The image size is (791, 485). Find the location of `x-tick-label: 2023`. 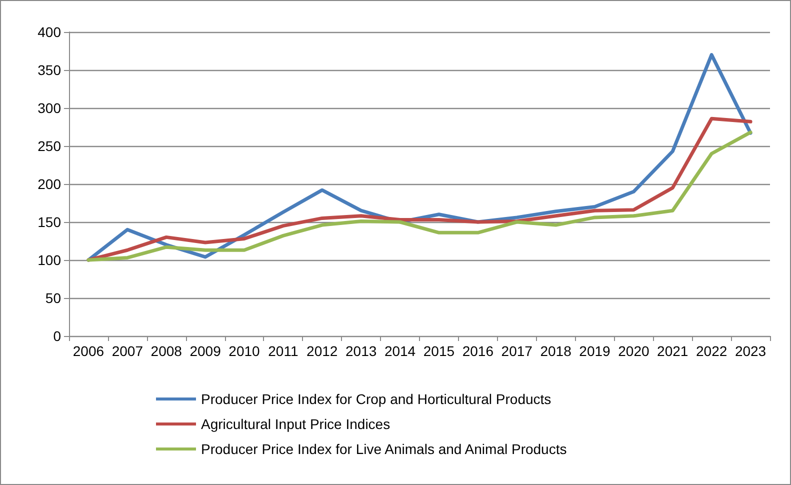

x-tick-label: 2023 is located at coordinates (750, 351).